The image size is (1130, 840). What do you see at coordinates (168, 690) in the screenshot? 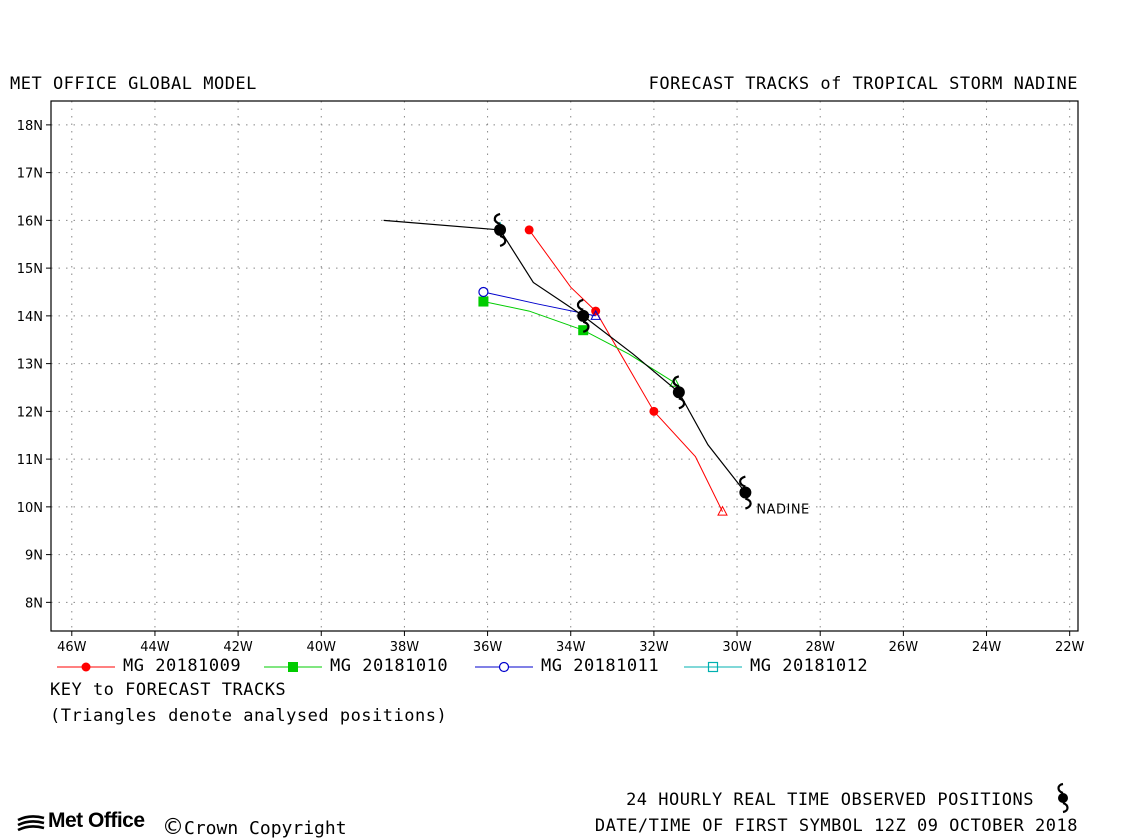
I see `legend-key-title: KEY to FORECAST TRACKS` at bounding box center [168, 690].